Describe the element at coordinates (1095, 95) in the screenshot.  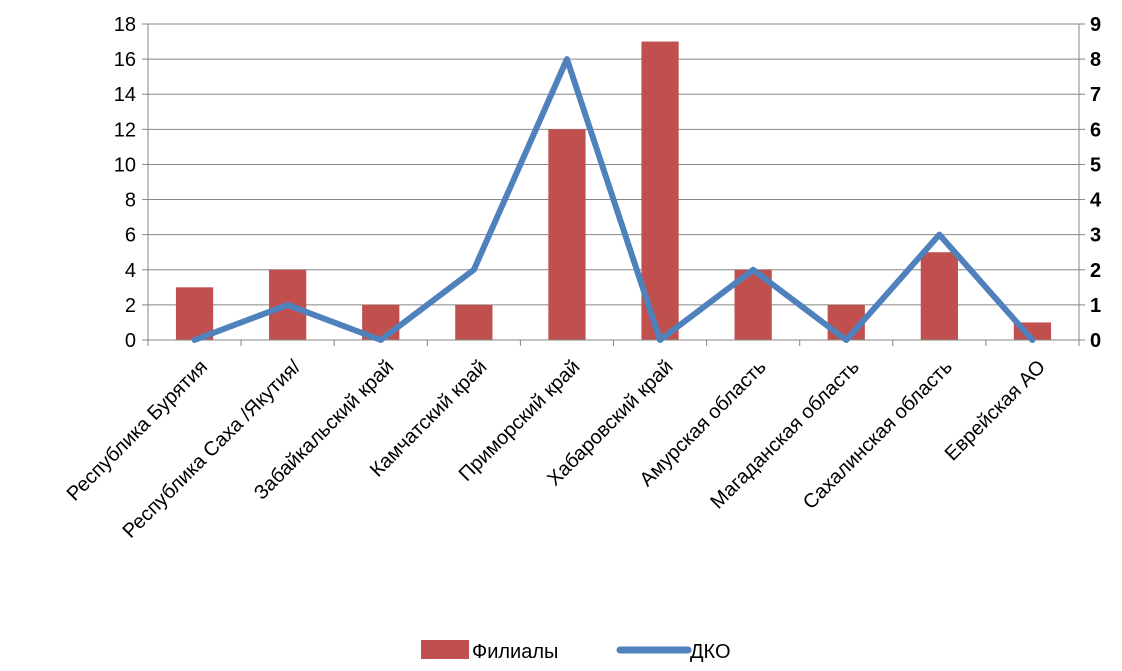
I see `right-tick-label: 7` at that location.